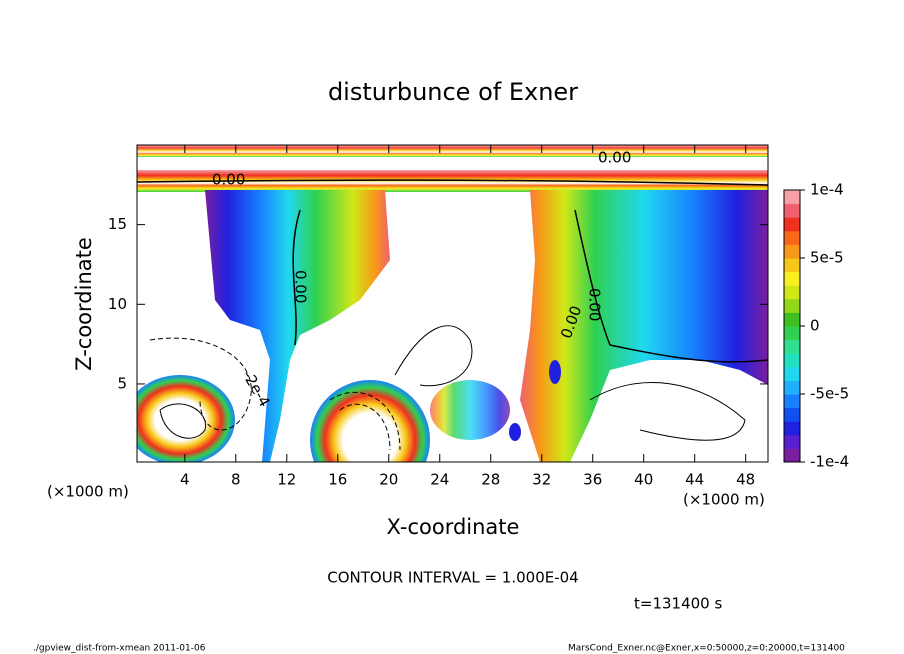 Image resolution: width=904 pixels, height=654 pixels. I want to click on x-tick-label: 4, so click(185, 480).